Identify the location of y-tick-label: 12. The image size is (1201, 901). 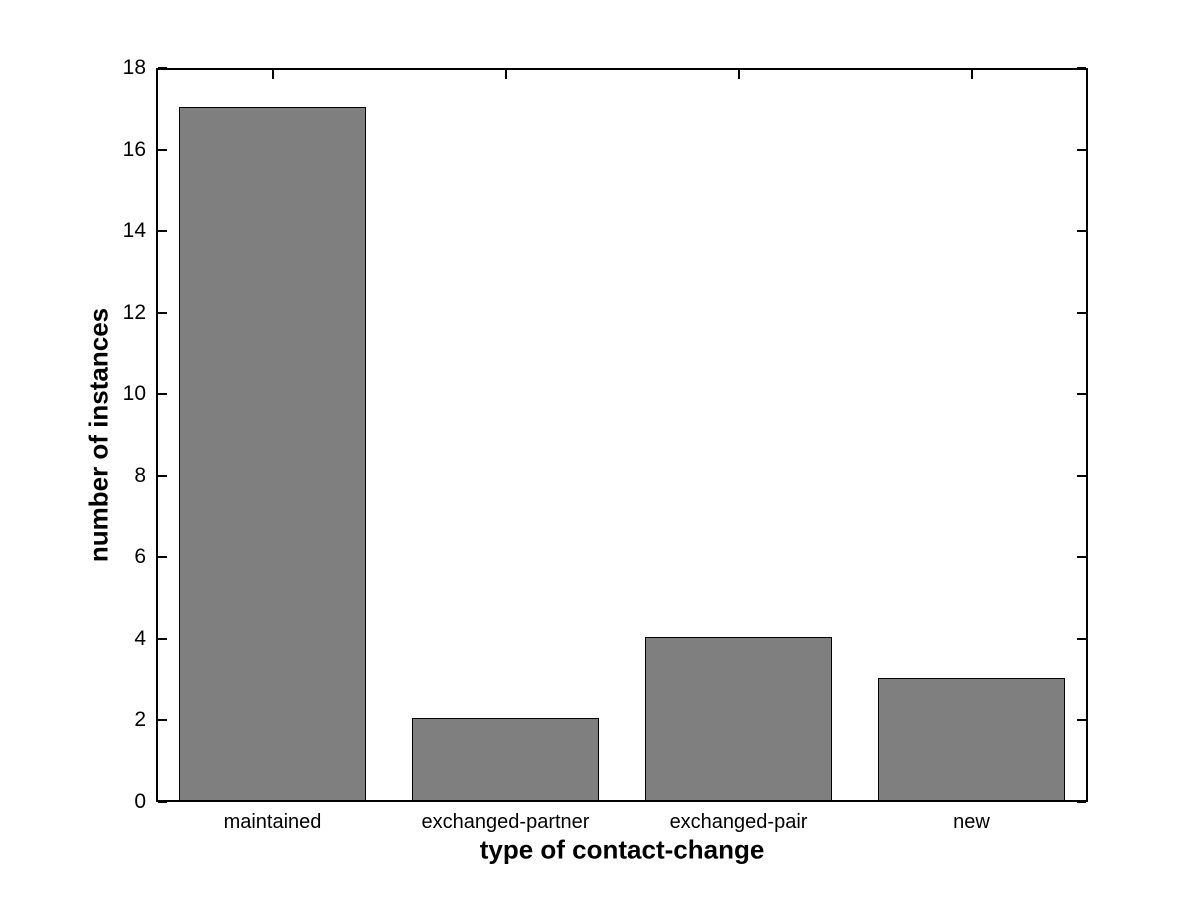
(134, 312).